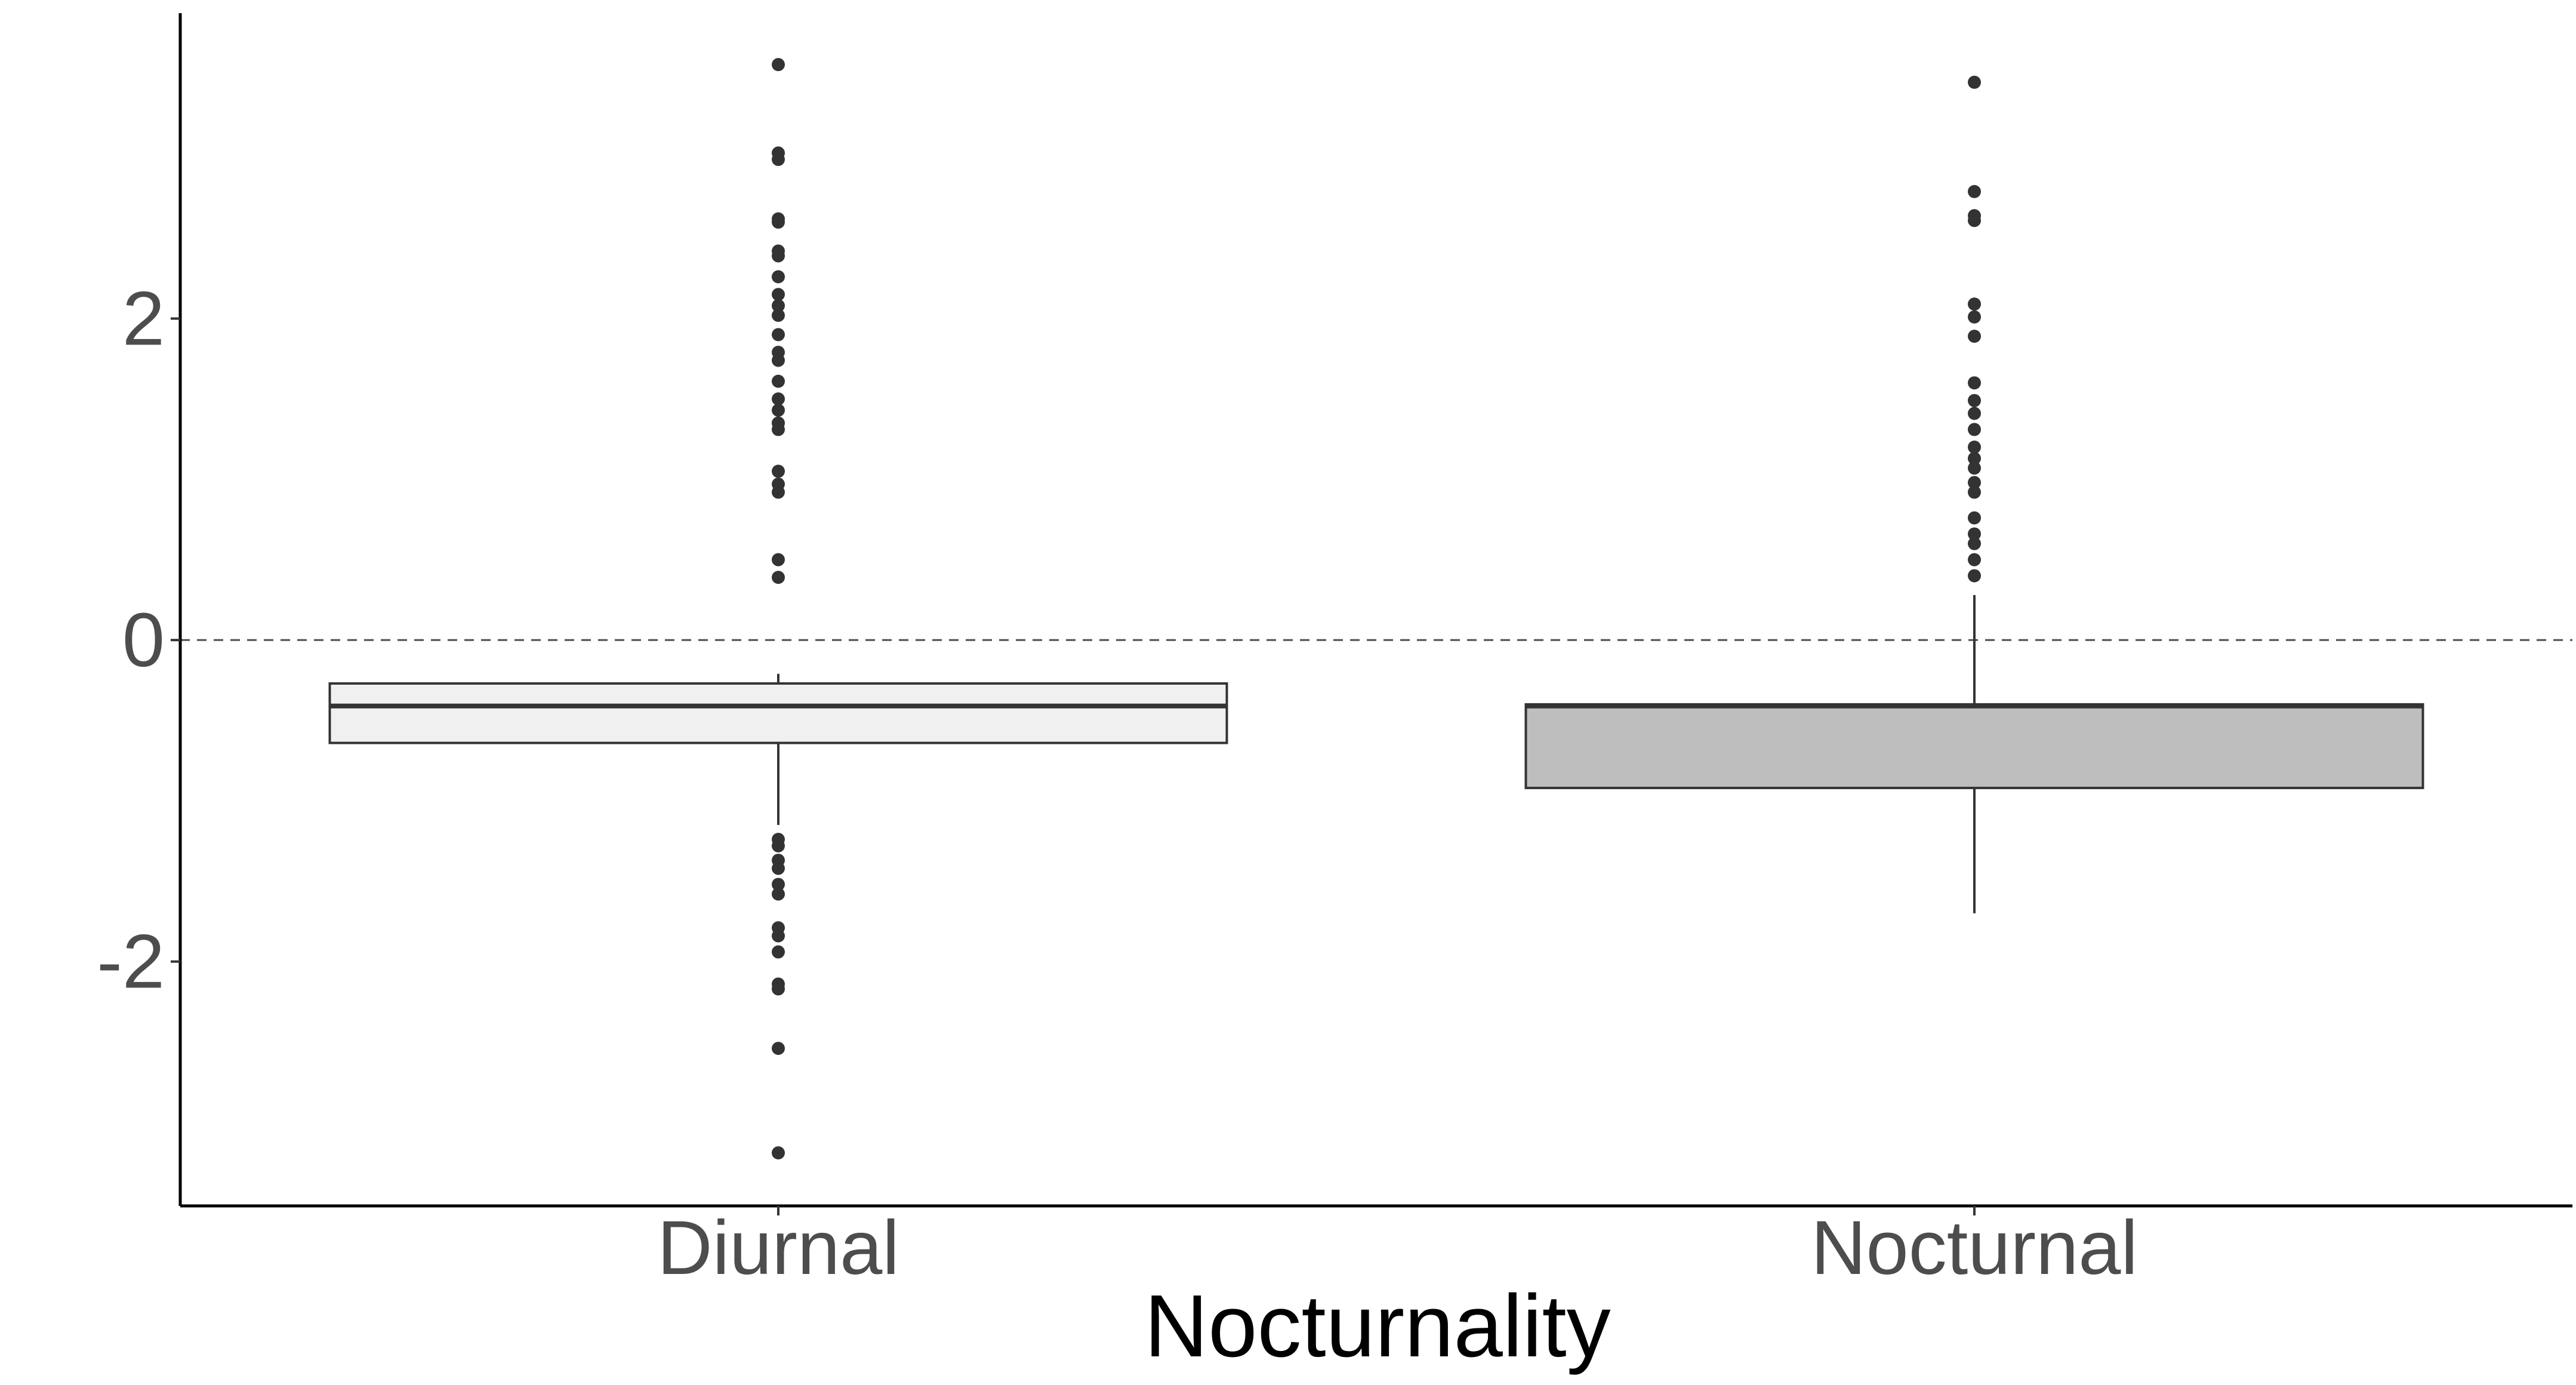 The height and width of the screenshot is (1385, 2576). Describe the element at coordinates (143, 640) in the screenshot. I see `y-tick-label: 0` at that location.